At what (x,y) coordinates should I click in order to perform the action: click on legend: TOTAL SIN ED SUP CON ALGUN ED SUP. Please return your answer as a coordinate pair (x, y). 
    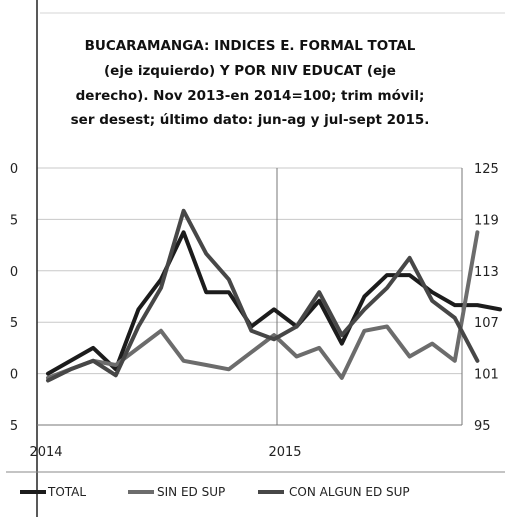
    Looking at the image, I should click on (255, 485).